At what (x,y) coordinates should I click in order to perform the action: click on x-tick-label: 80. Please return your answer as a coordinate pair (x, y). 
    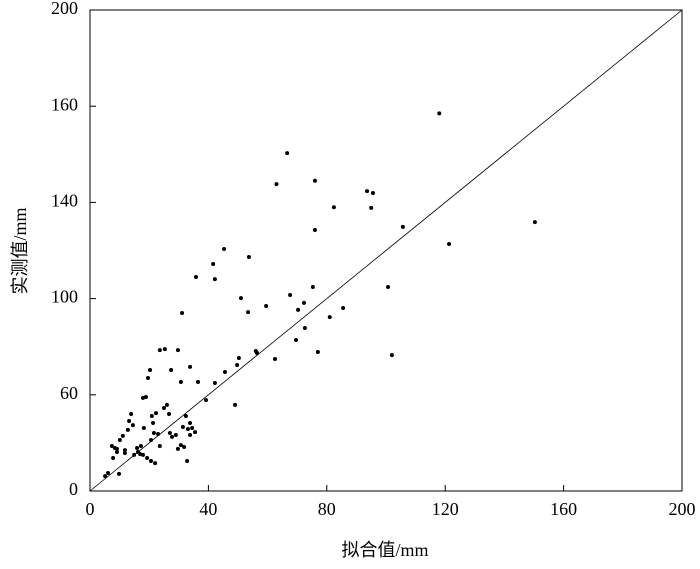
    Looking at the image, I should click on (327, 509).